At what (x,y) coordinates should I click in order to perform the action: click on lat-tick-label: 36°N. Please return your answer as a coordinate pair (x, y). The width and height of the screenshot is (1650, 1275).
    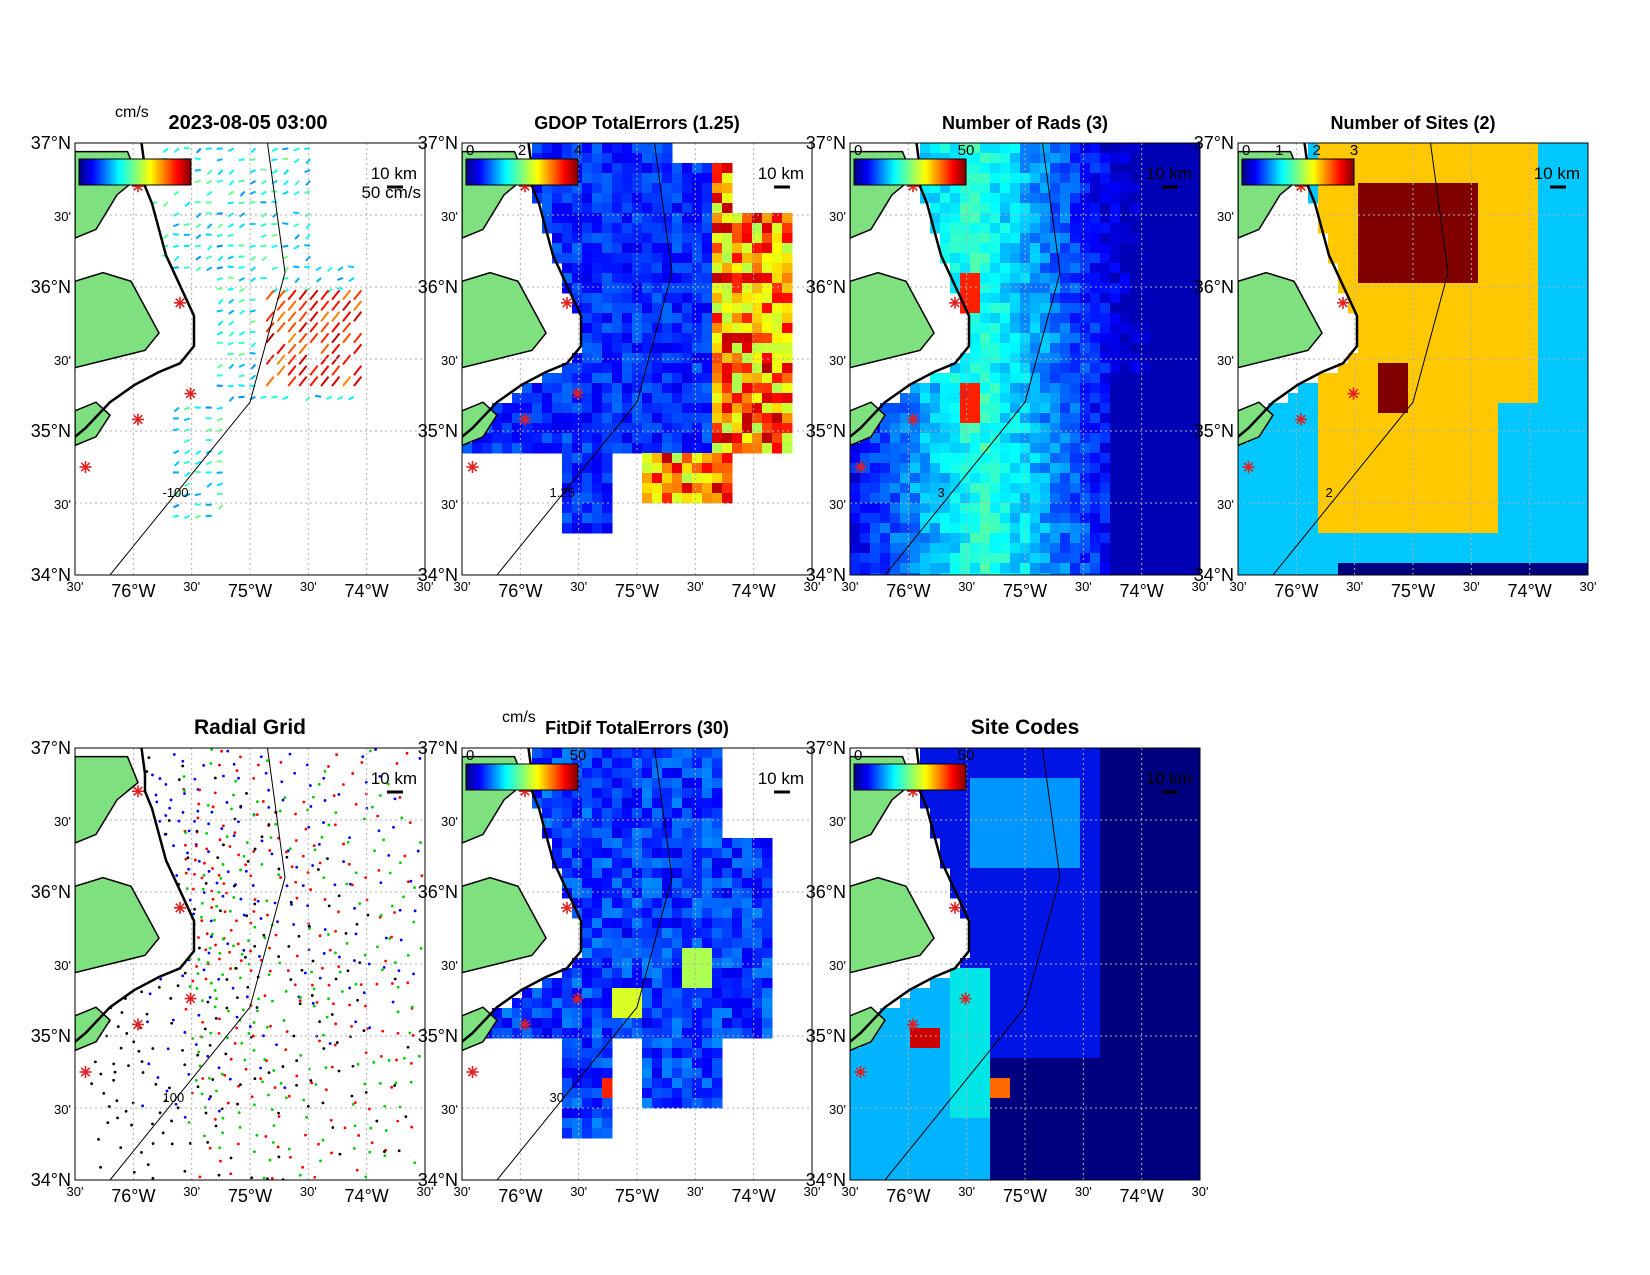
    Looking at the image, I should click on (826, 287).